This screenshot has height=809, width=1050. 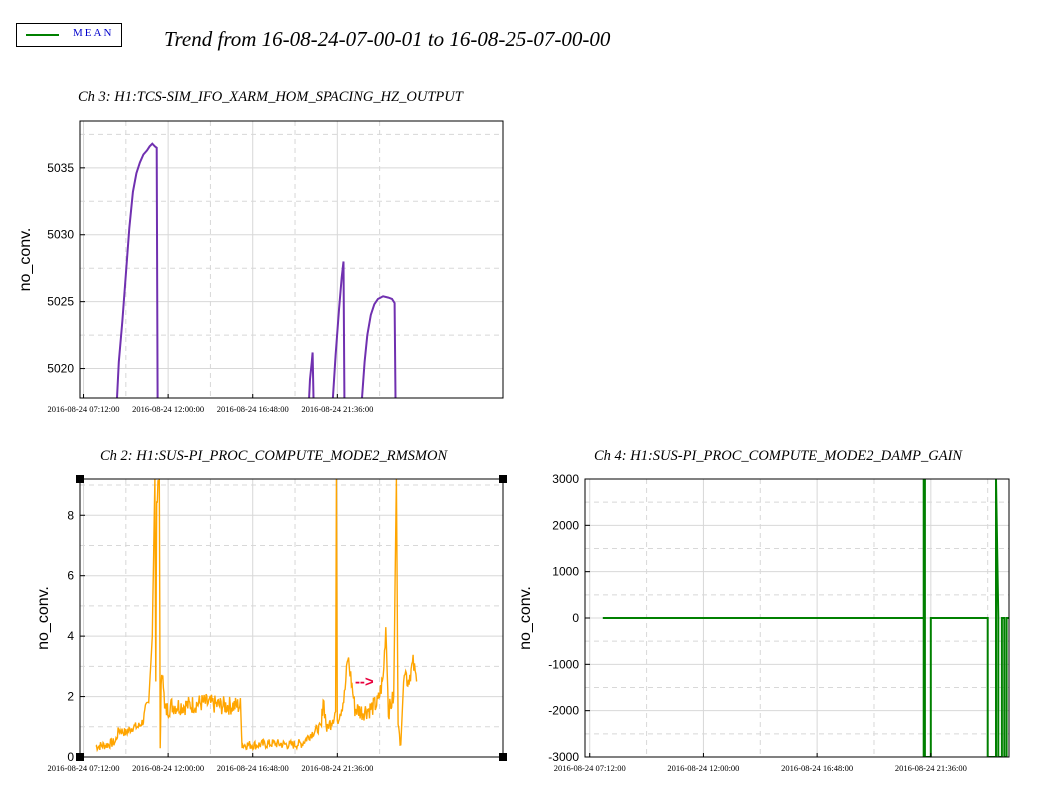 What do you see at coordinates (69, 35) in the screenshot?
I see `legend: MEAN` at bounding box center [69, 35].